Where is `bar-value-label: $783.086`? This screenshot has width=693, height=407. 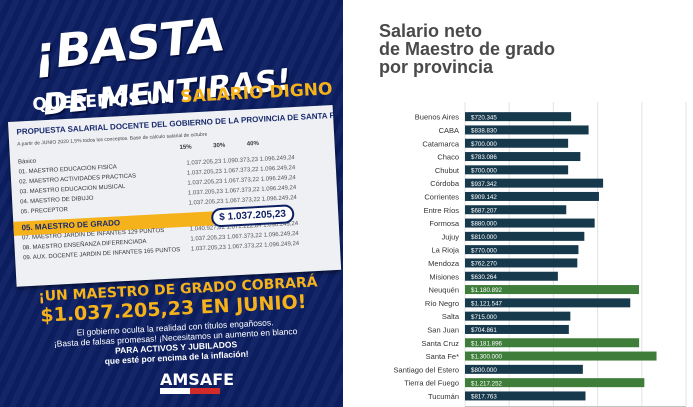
bar-value-label: $783.086 is located at coordinates (484, 157).